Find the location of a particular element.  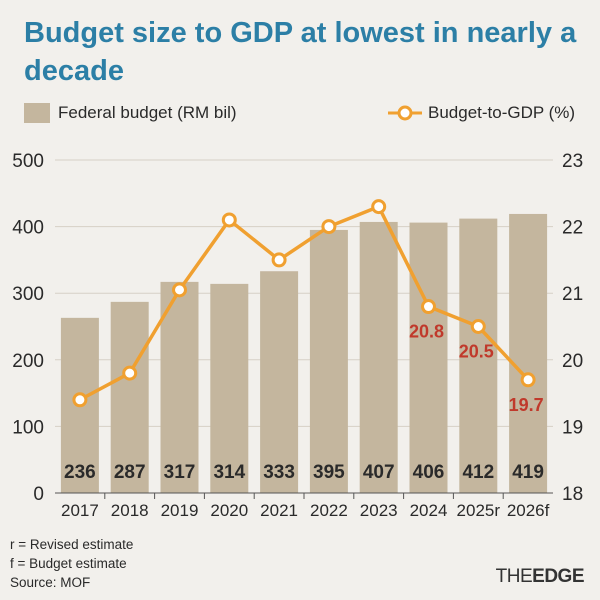

legend-label-budget-to-gdp: Budget-to-GDP (%) is located at coordinates (502, 112).